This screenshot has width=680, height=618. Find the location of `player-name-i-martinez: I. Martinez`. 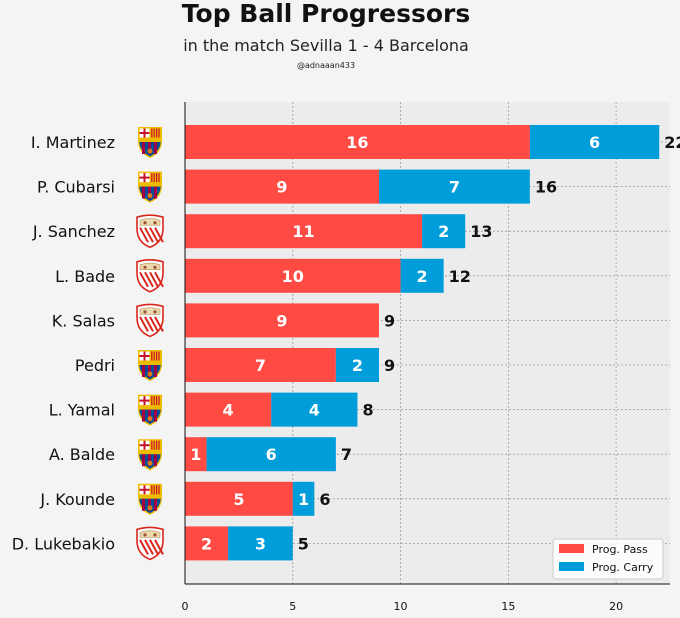

player-name-i-martinez: I. Martinez is located at coordinates (73, 142).